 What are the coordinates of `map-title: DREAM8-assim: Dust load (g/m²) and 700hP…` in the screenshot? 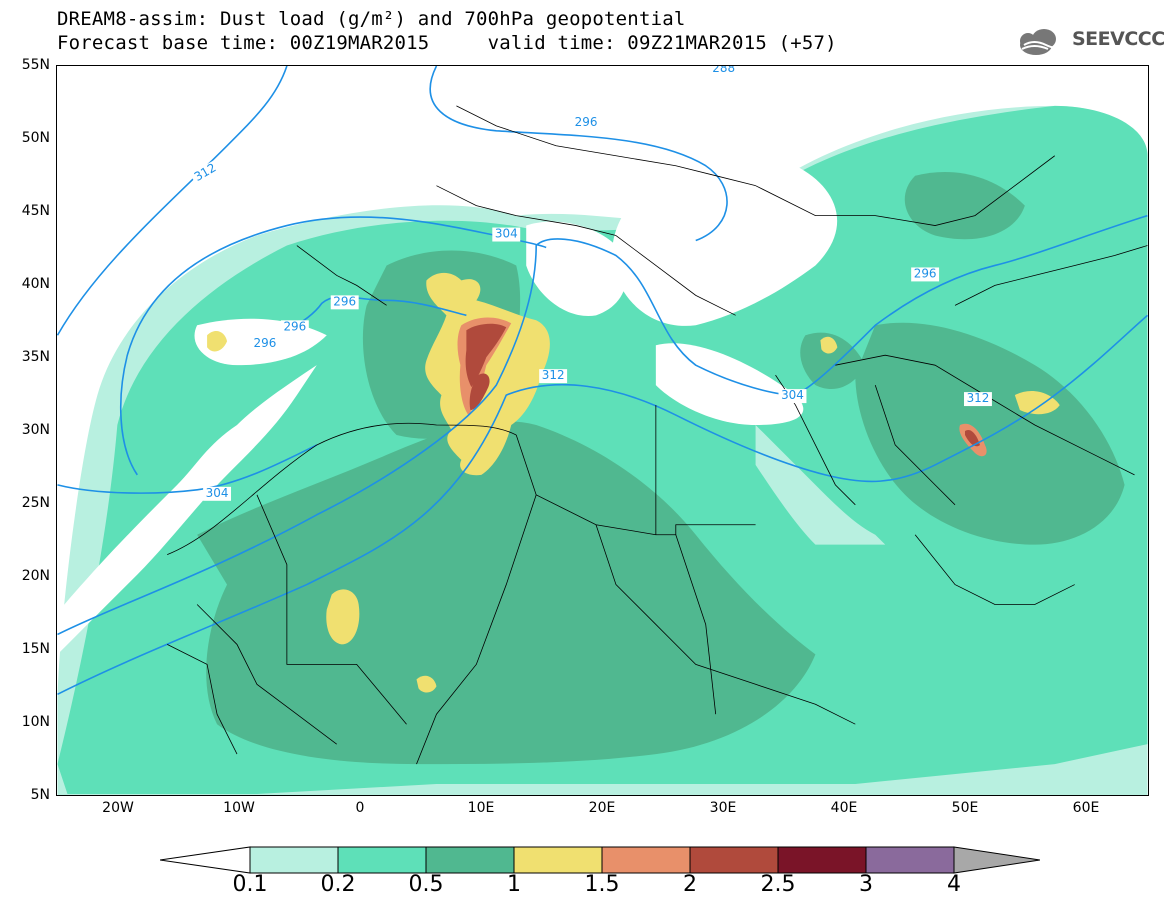 It's located at (371, 19).